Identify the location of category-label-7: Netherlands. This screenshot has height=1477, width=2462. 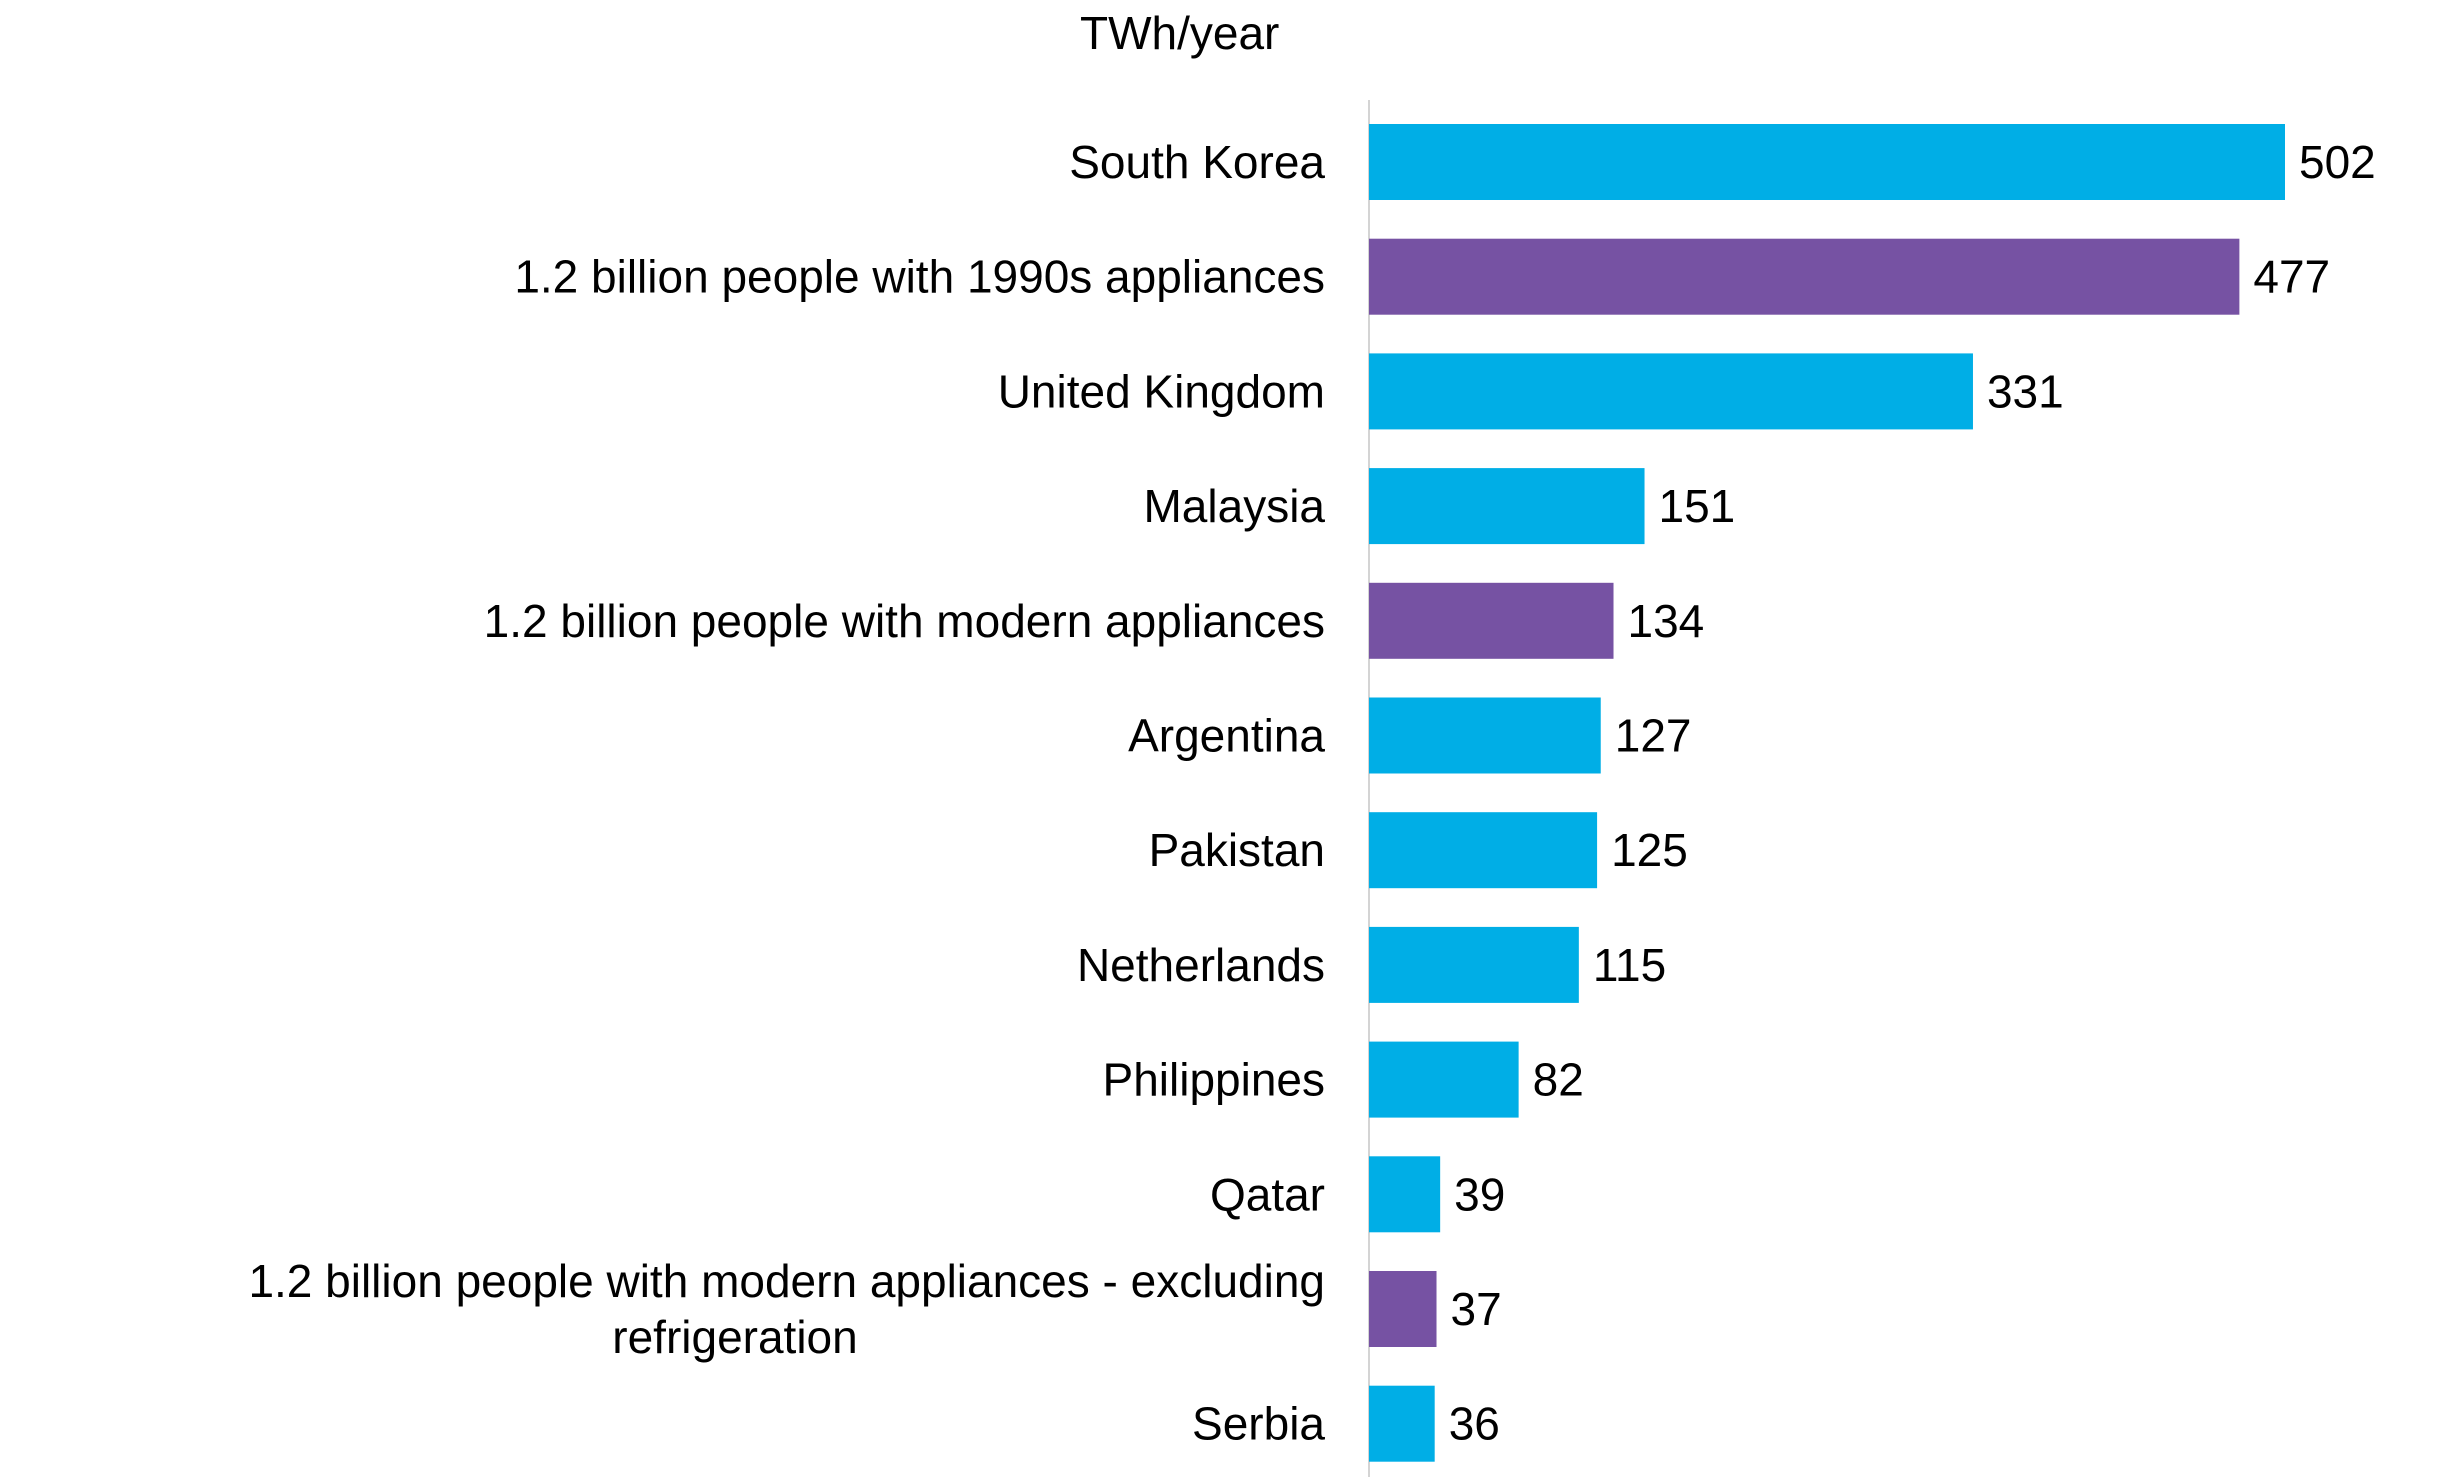
(1201, 965).